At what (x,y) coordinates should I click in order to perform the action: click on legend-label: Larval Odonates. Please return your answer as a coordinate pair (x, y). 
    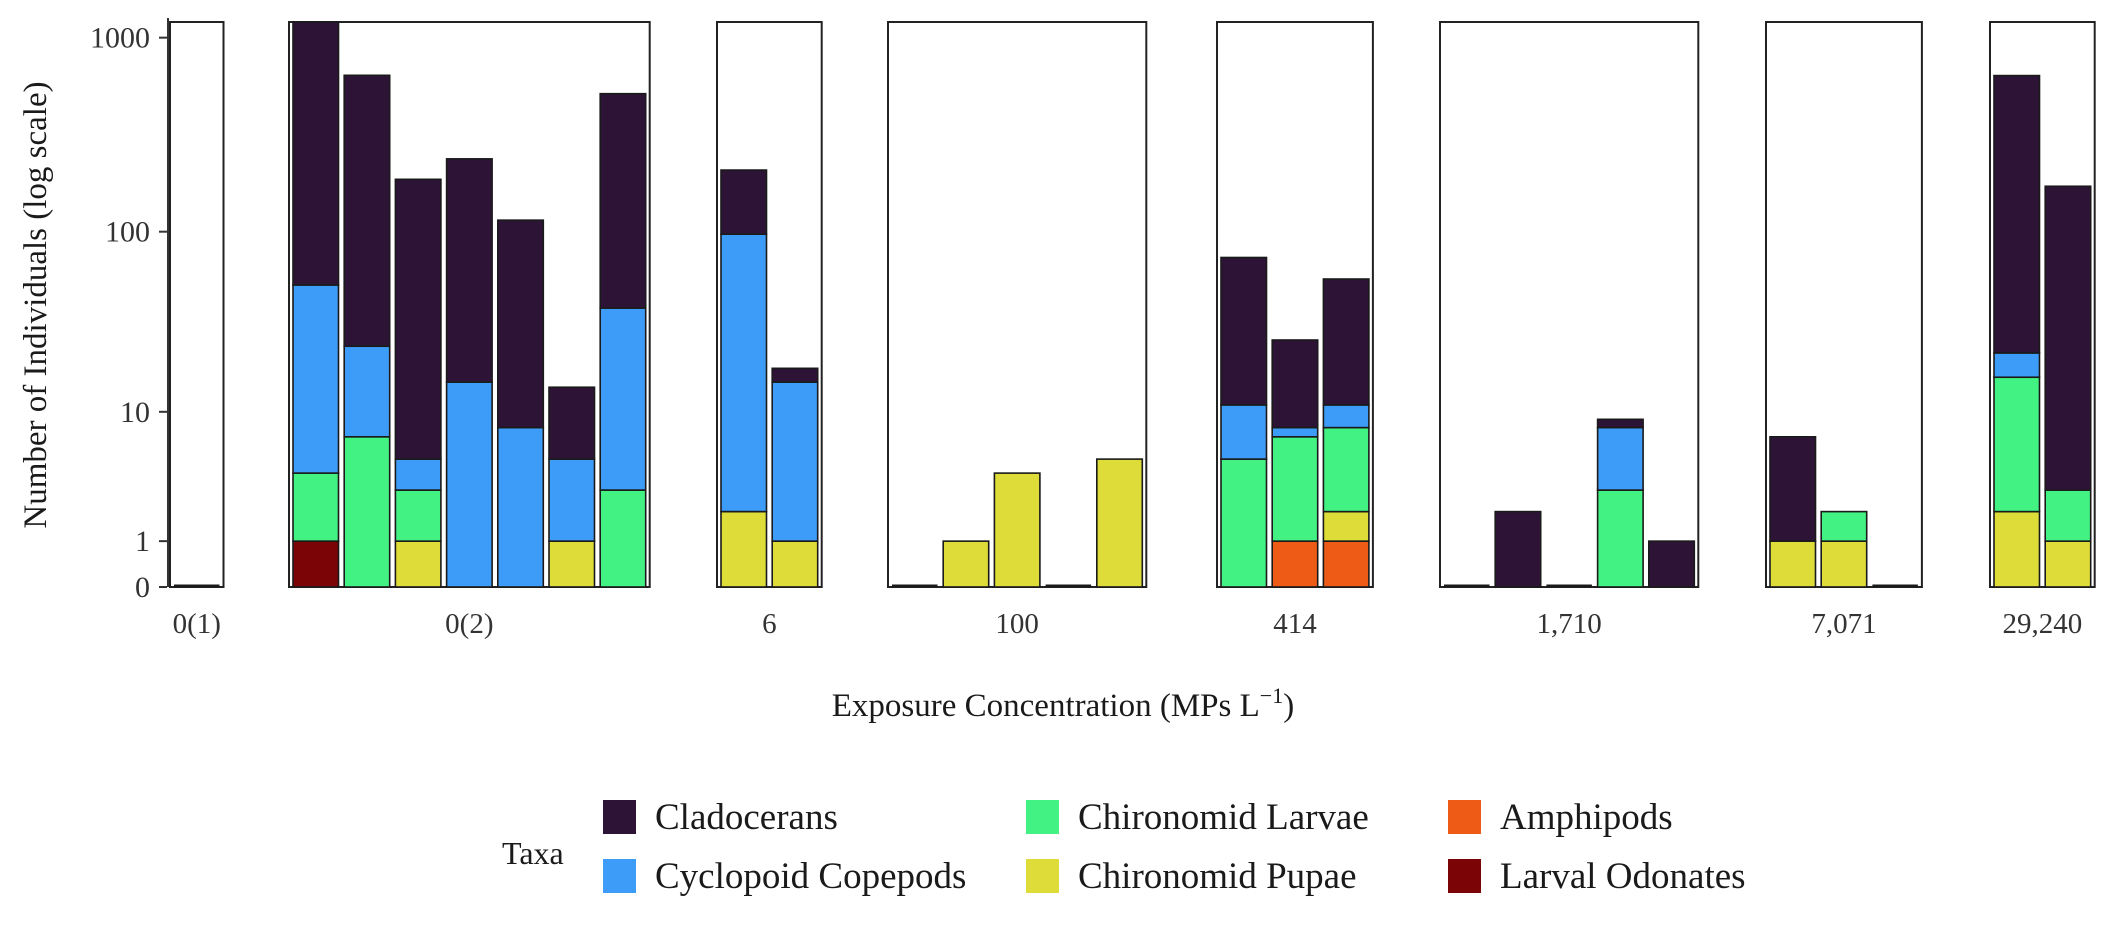
    Looking at the image, I should click on (1623, 876).